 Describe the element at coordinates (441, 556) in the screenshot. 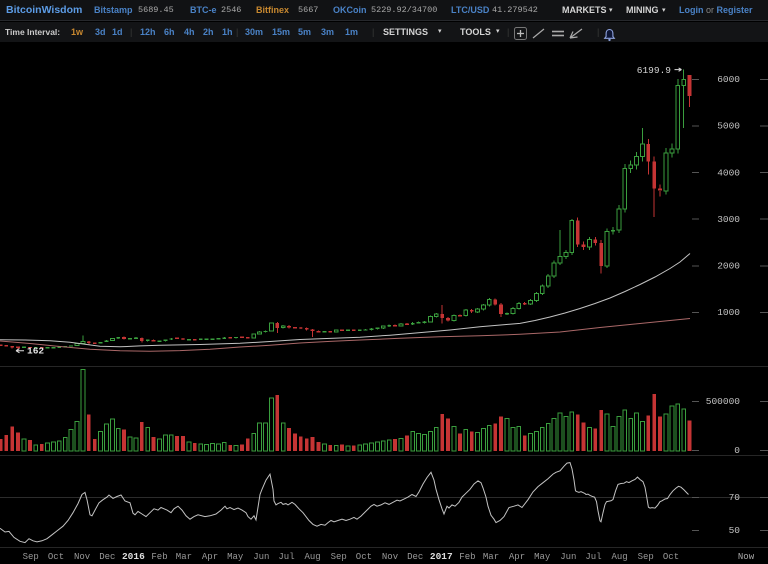

I see `svg-text: 2017` at that location.